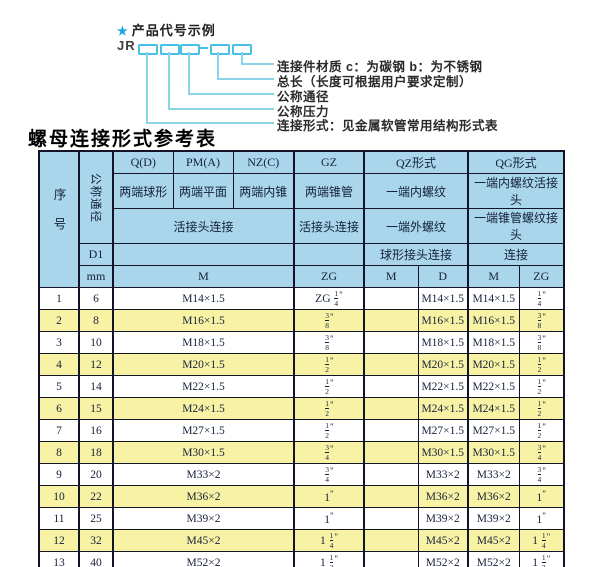 The width and height of the screenshot is (600, 567). What do you see at coordinates (59, 386) in the screenshot?
I see `cell-seq: 5` at bounding box center [59, 386].